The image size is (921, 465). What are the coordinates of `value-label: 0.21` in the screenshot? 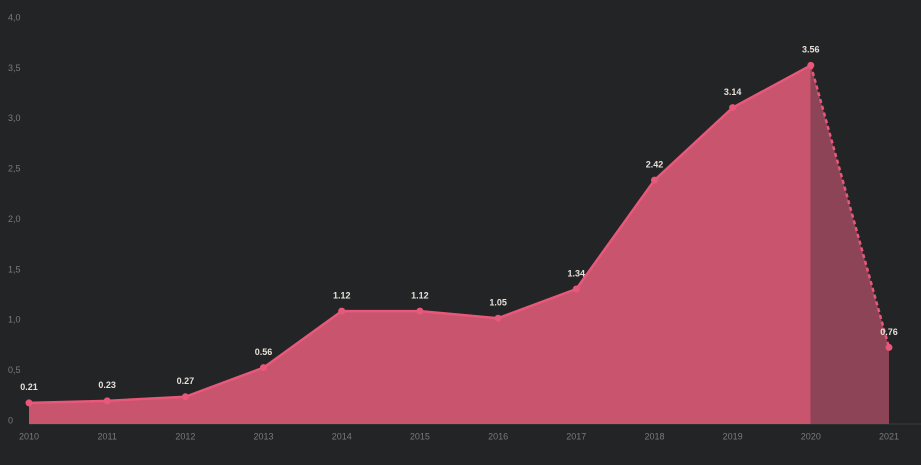 It's located at (29, 387).